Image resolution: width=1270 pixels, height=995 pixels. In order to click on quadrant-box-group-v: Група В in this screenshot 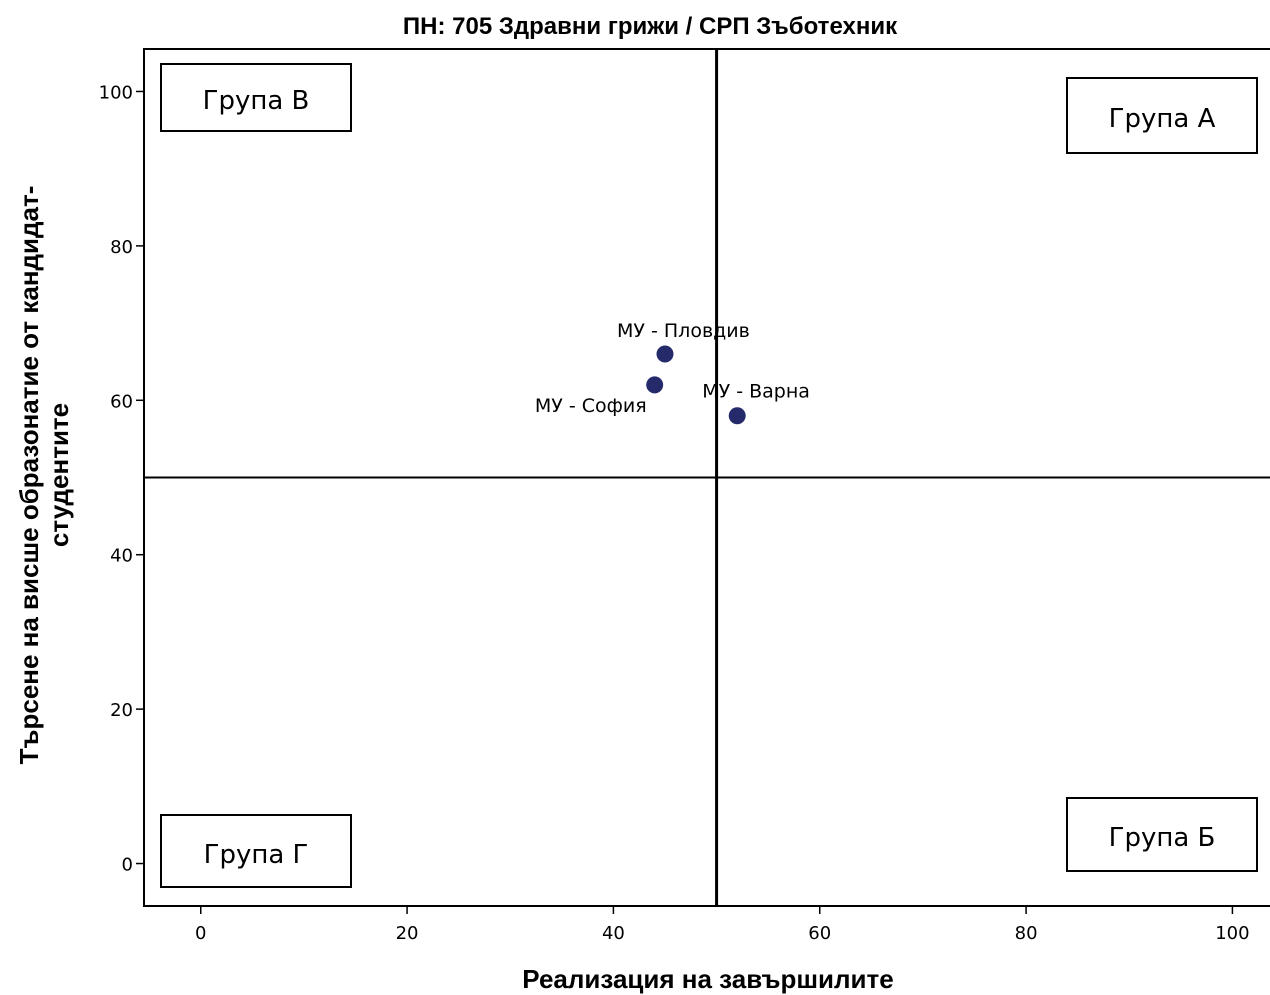, I will do `click(256, 97)`.